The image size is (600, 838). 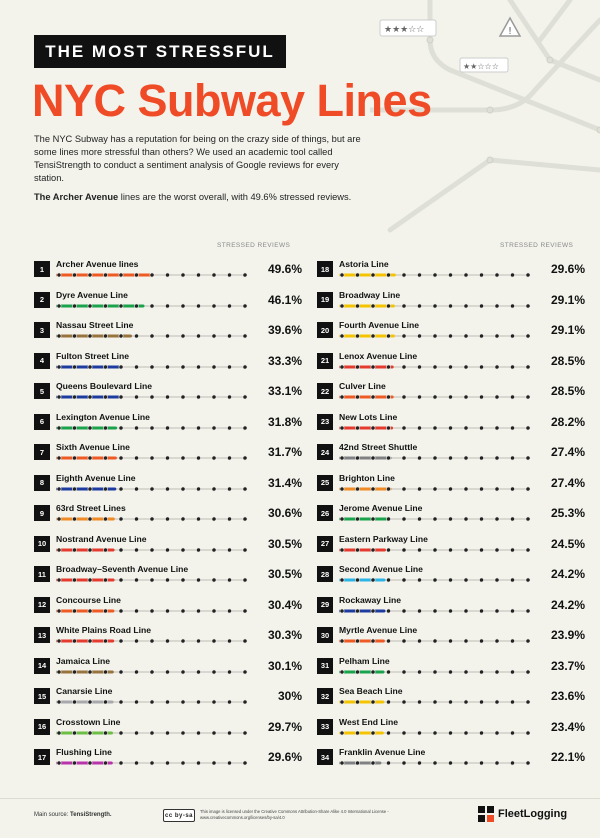 What do you see at coordinates (325, 665) in the screenshot?
I see `rank-badge: 31` at bounding box center [325, 665].